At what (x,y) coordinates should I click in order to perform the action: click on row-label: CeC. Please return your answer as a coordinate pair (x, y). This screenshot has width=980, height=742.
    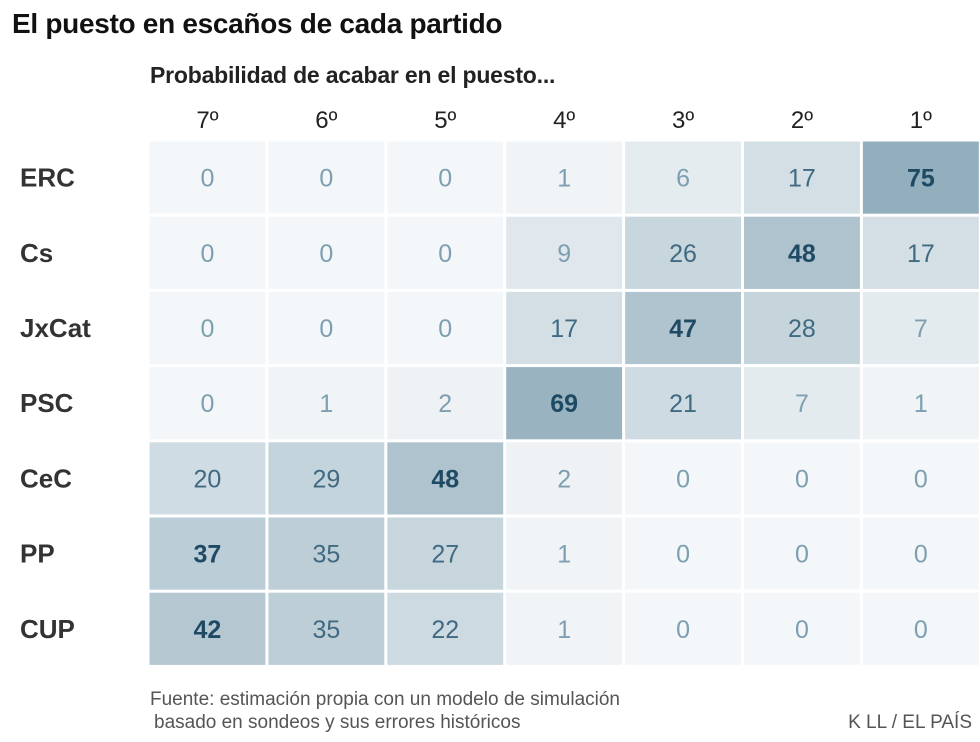
    Looking at the image, I should click on (46, 478).